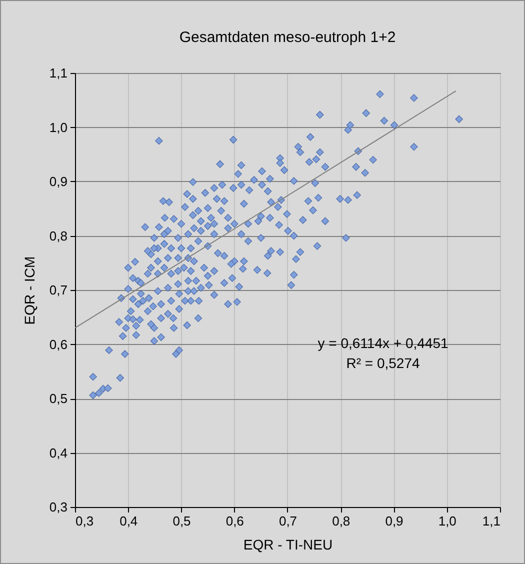  Describe the element at coordinates (341, 521) in the screenshot. I see `x-tick-label: 0,8` at that location.